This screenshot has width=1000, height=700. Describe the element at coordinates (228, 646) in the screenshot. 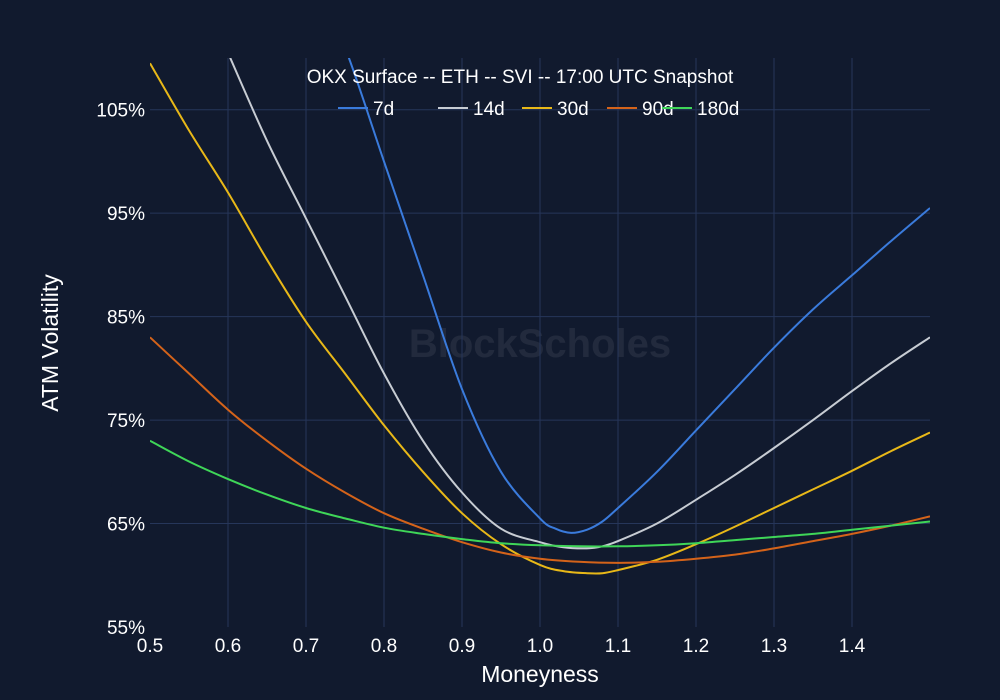

I see `x-tick-label: 0.6` at that location.